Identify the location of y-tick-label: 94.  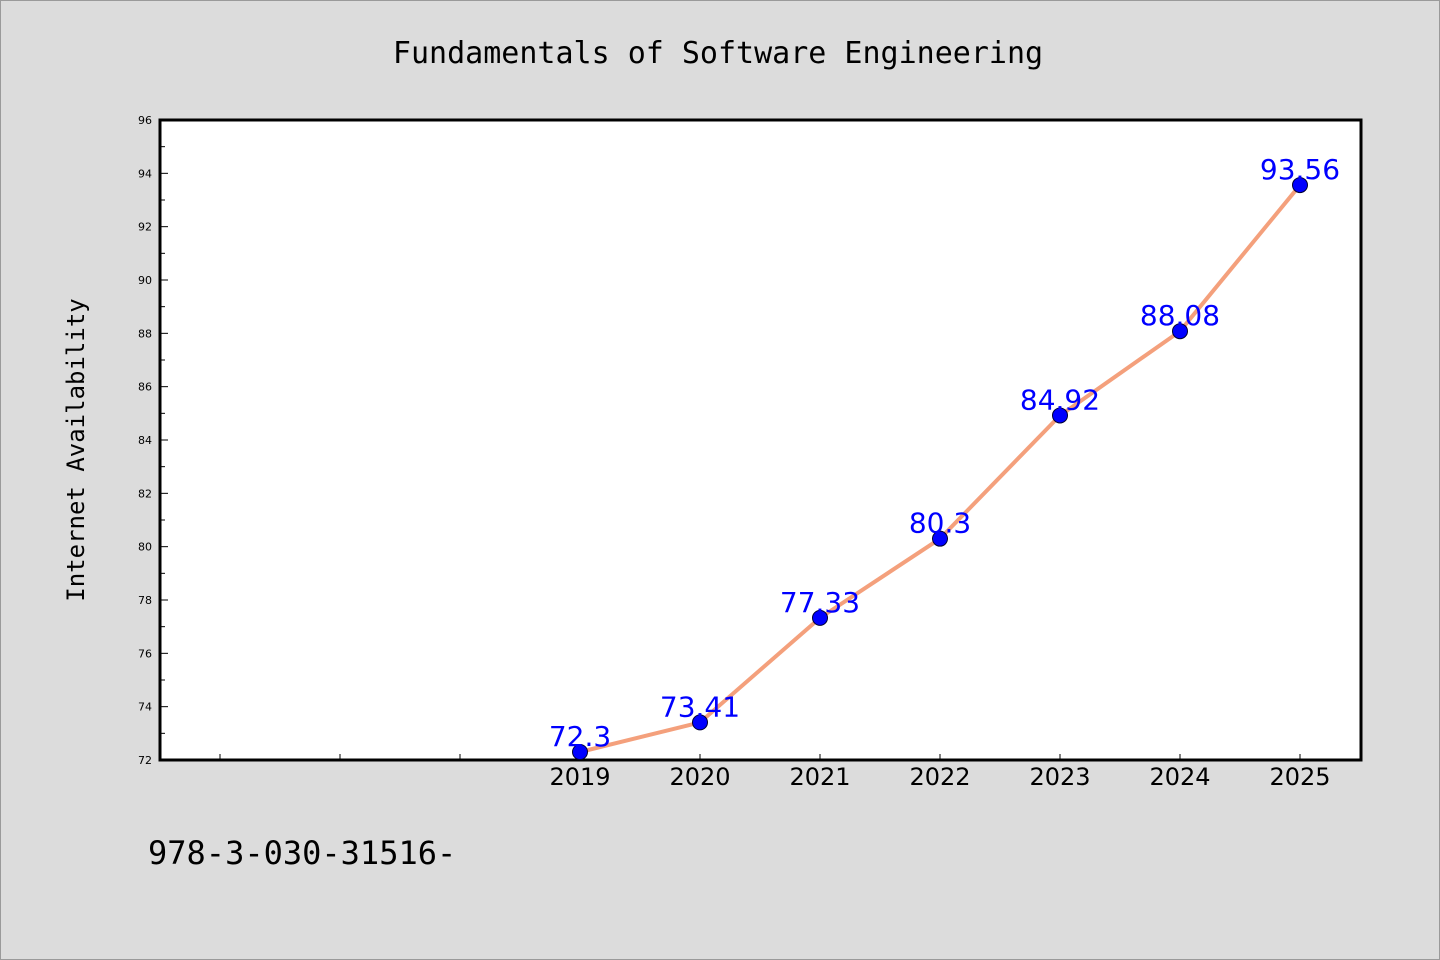
(145, 173).